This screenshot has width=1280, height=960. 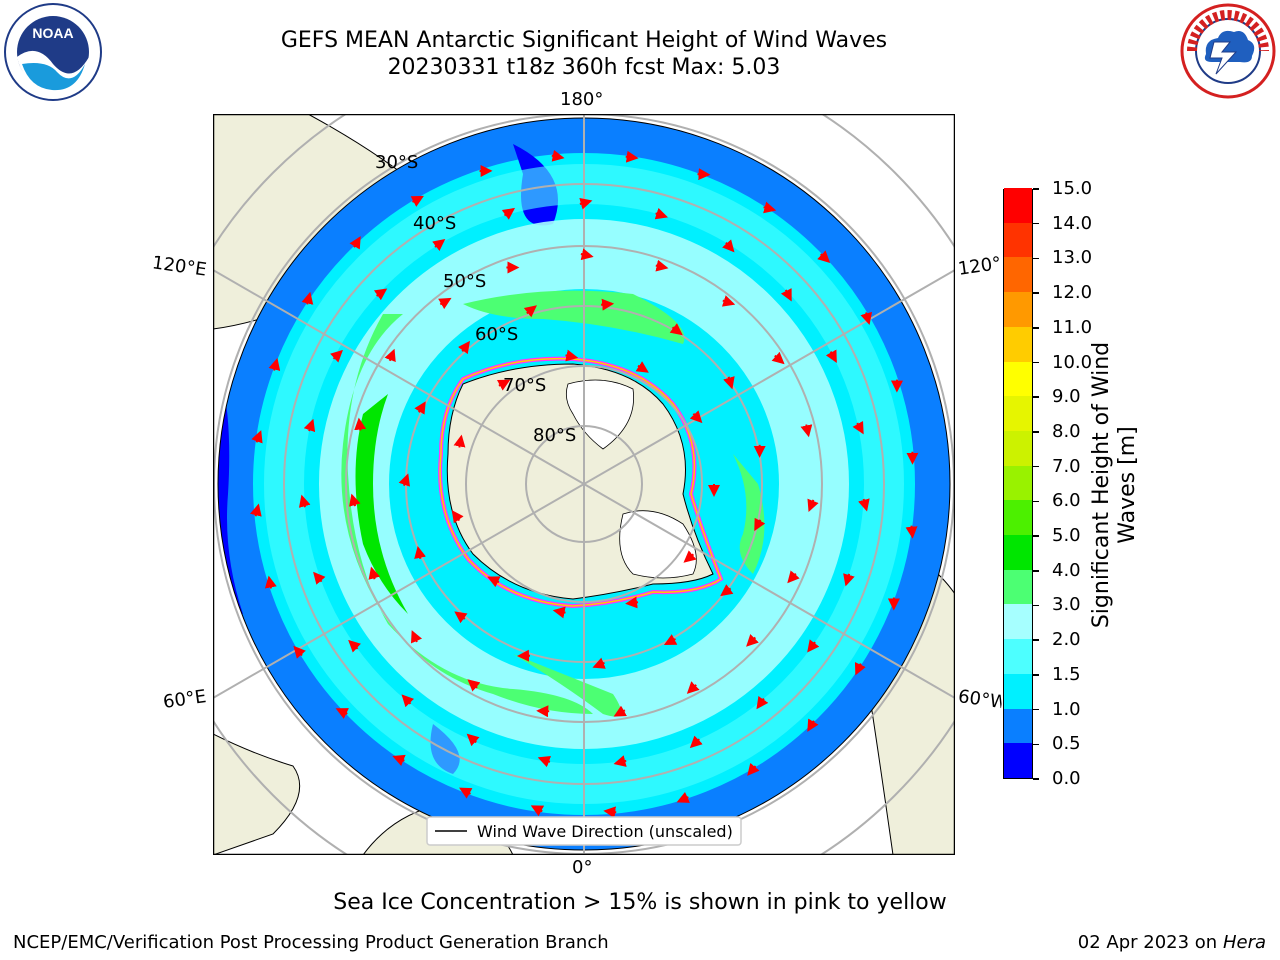 What do you see at coordinates (1066, 709) in the screenshot?
I see `colorbar-tick-label: 1.0` at bounding box center [1066, 709].